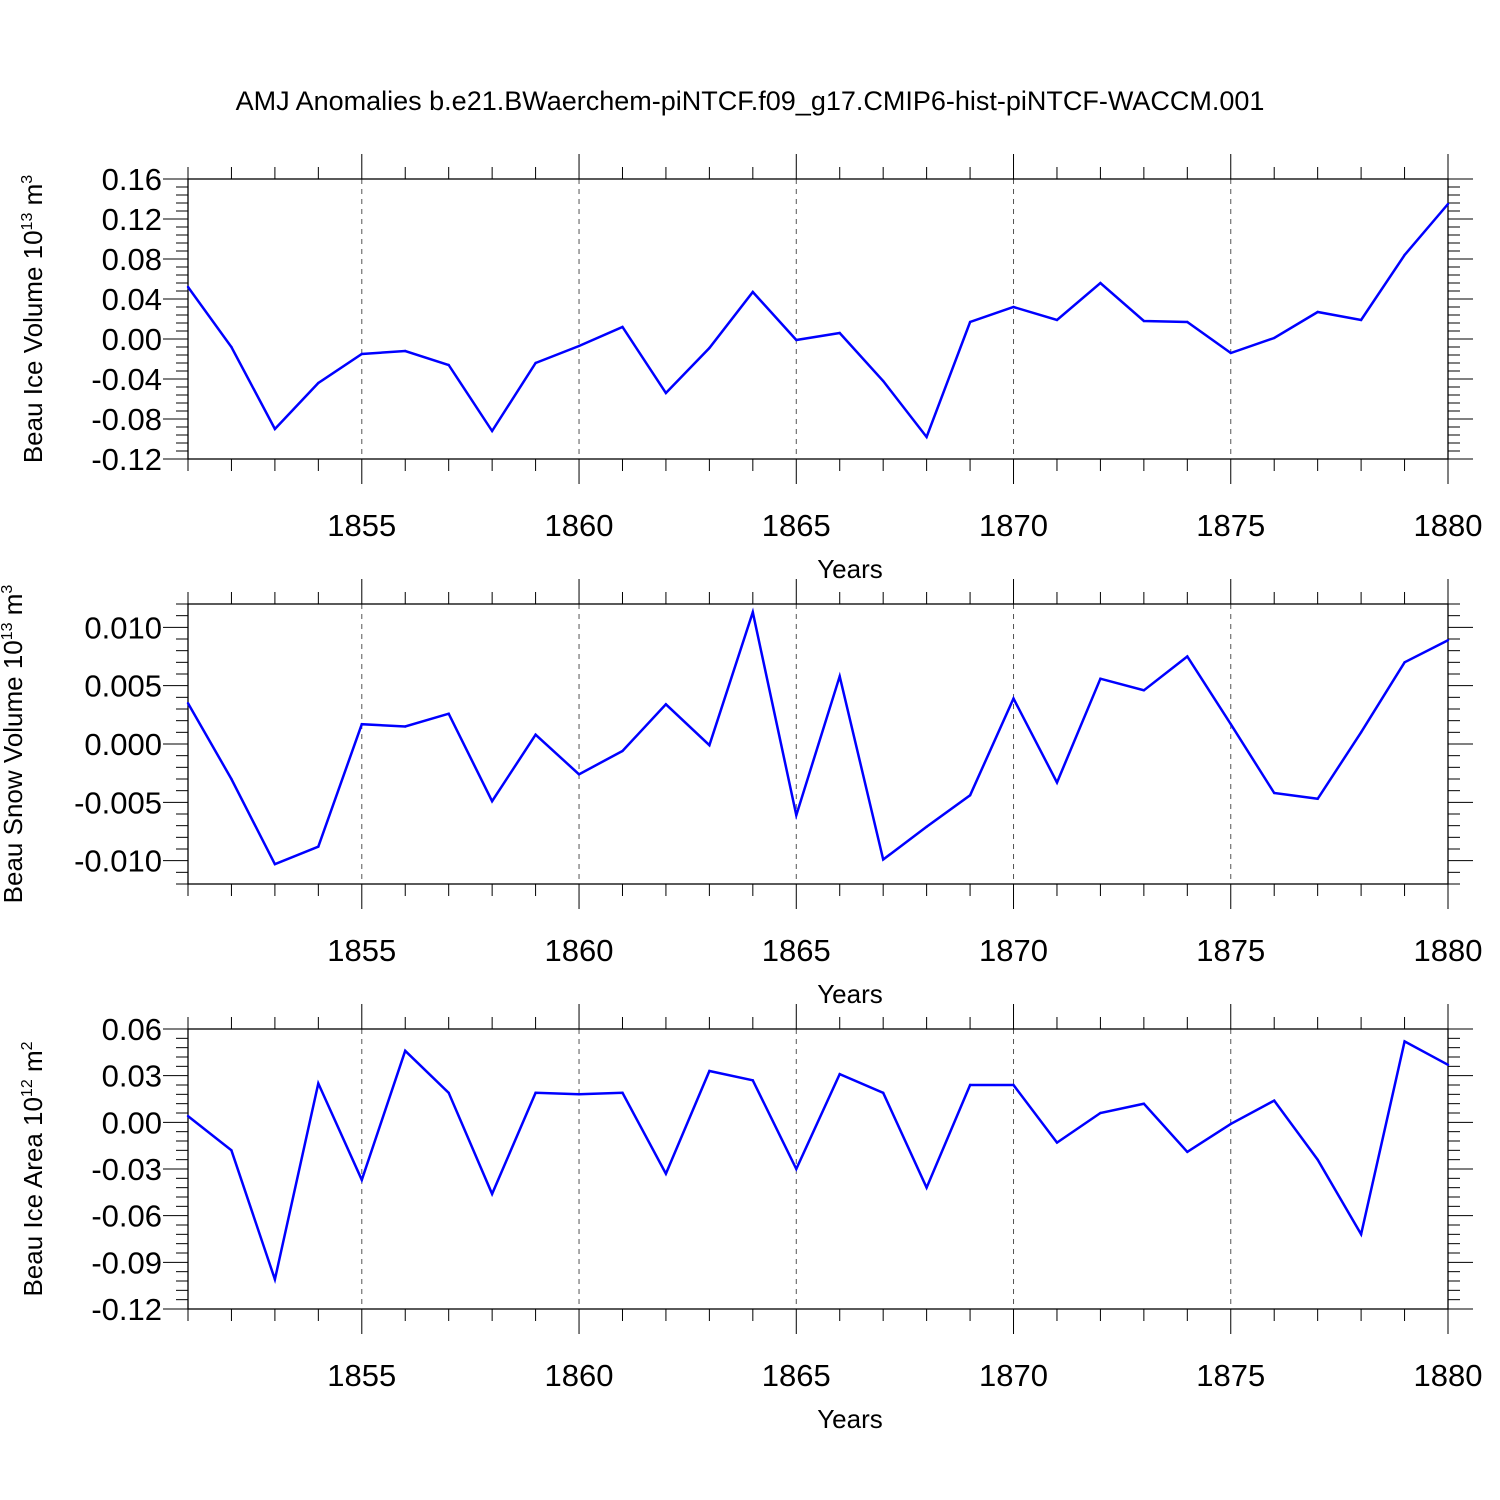 This screenshot has height=1500, width=1500. I want to click on y-tick-label: 0.010, so click(123, 627).